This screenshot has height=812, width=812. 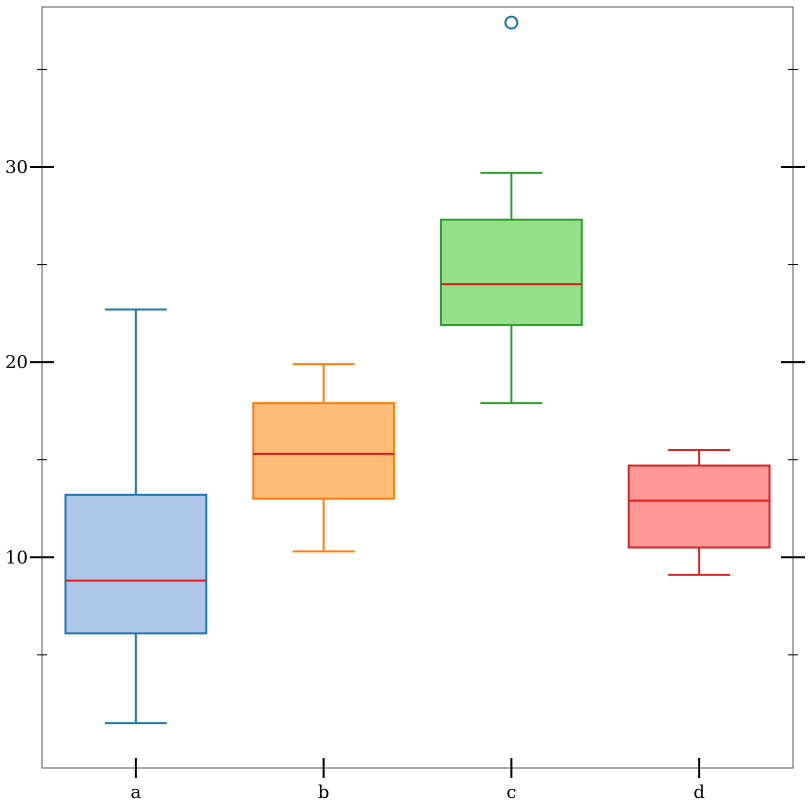 What do you see at coordinates (324, 792) in the screenshot?
I see `x-tick-label: b` at bounding box center [324, 792].